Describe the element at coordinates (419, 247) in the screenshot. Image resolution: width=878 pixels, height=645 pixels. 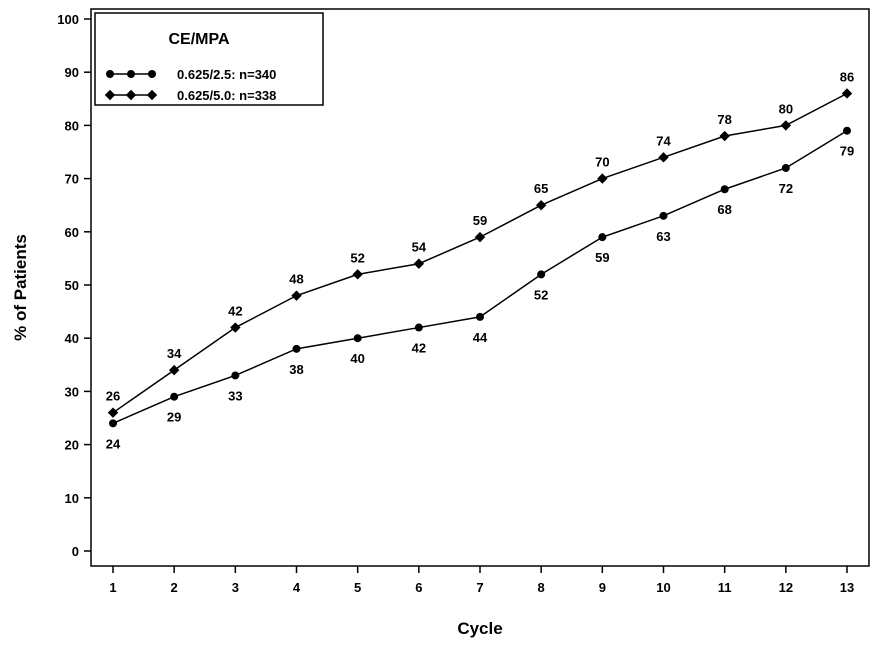
I see `data-label: 54` at that location.